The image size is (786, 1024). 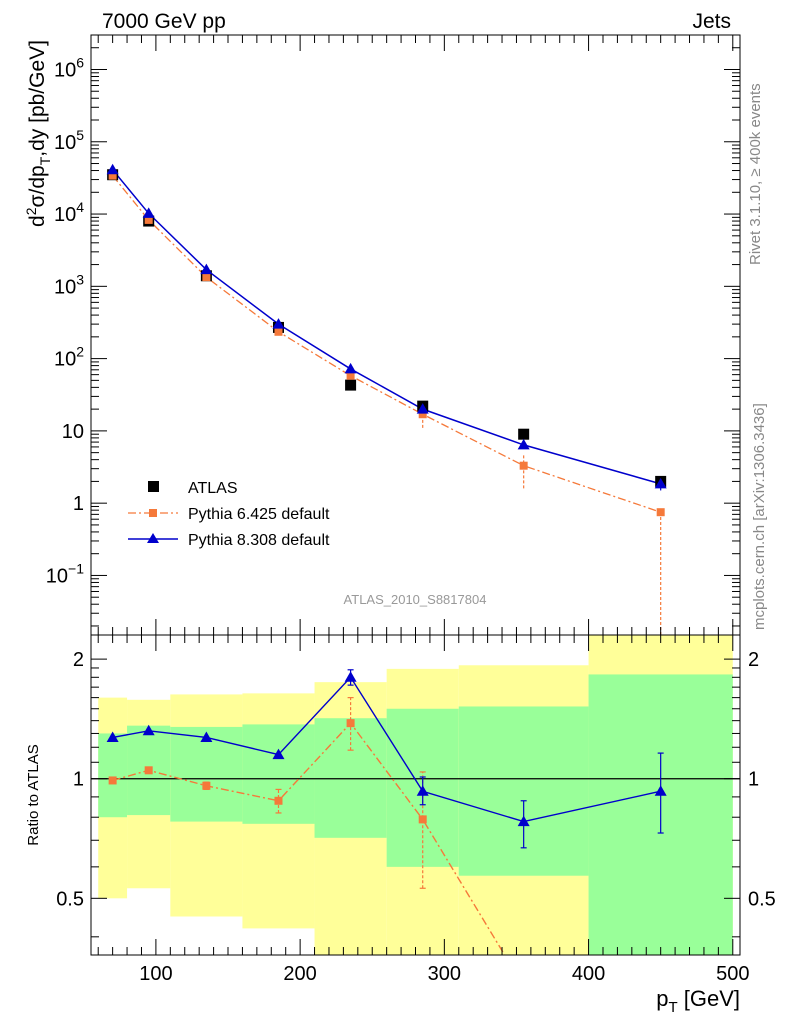 I want to click on legend-pythia6-label: Pythia 6.425 default, so click(x=259, y=514).